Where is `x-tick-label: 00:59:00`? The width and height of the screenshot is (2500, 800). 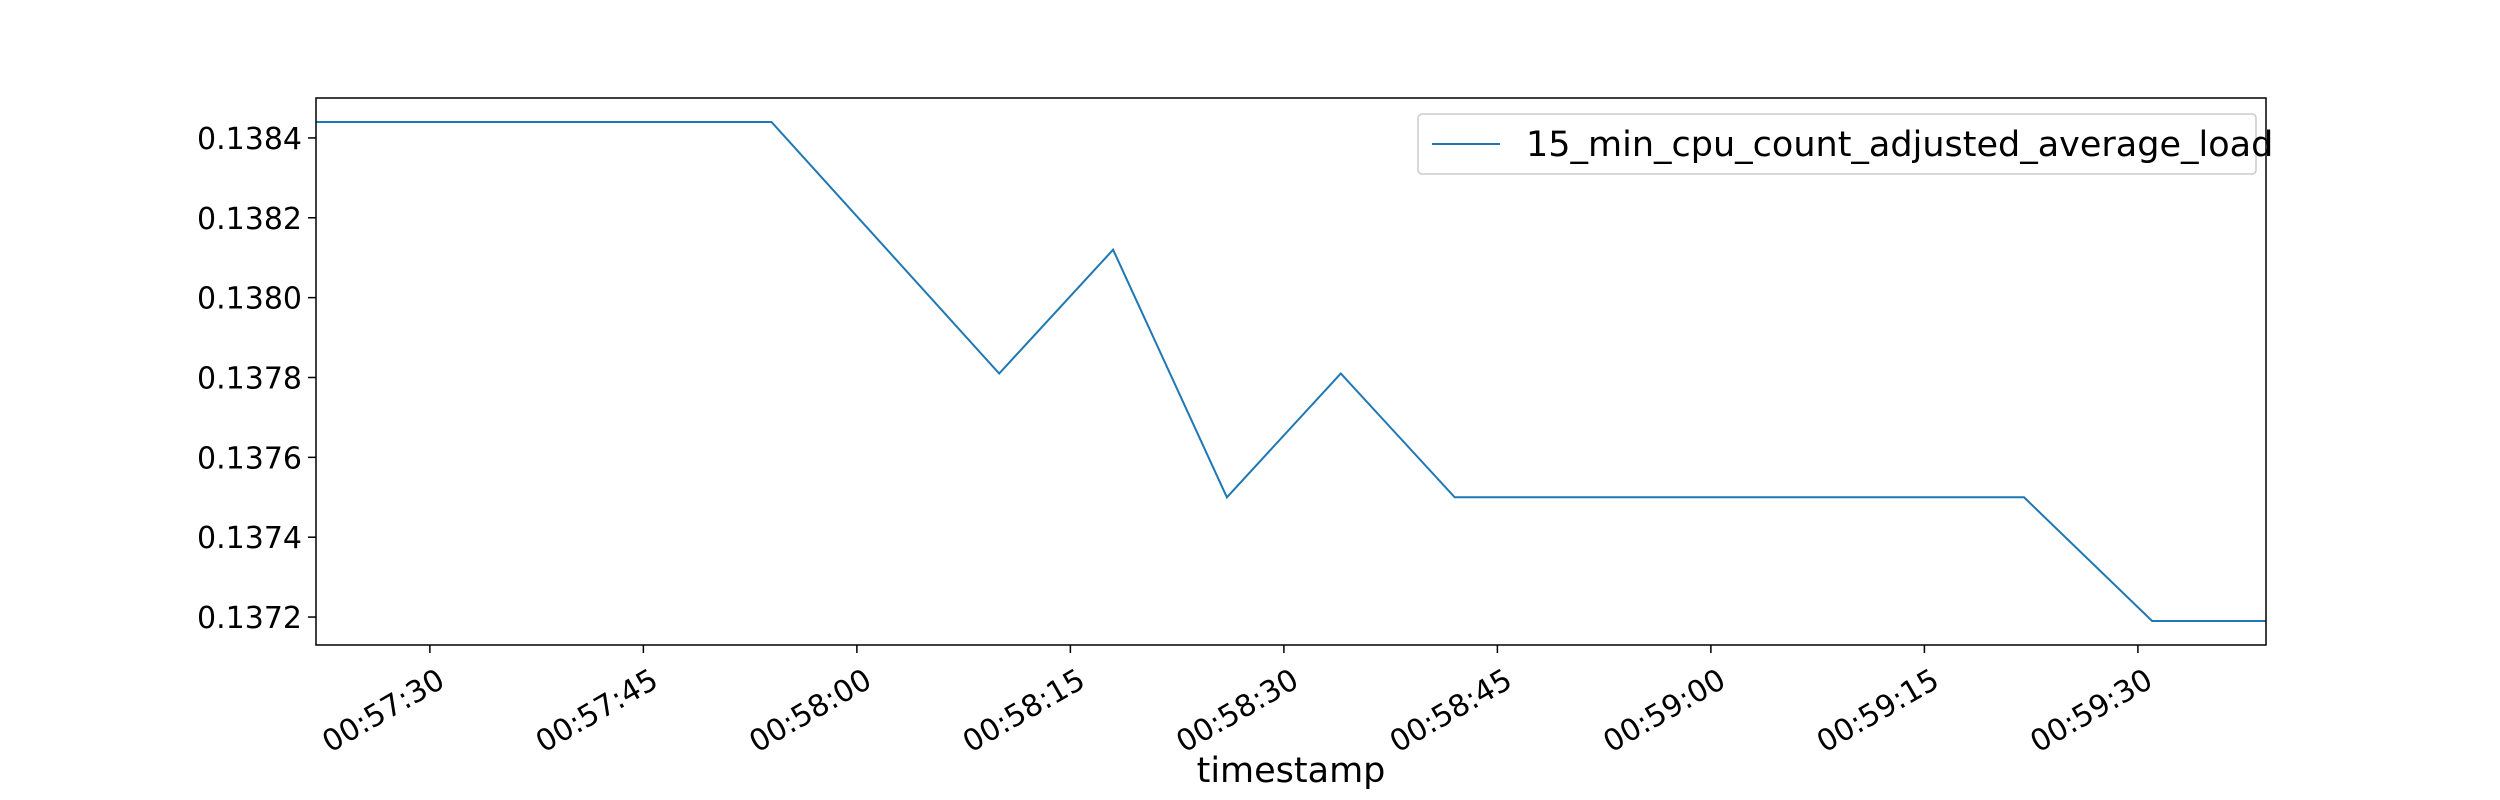 x-tick-label: 00:59:00 is located at coordinates (1664, 711).